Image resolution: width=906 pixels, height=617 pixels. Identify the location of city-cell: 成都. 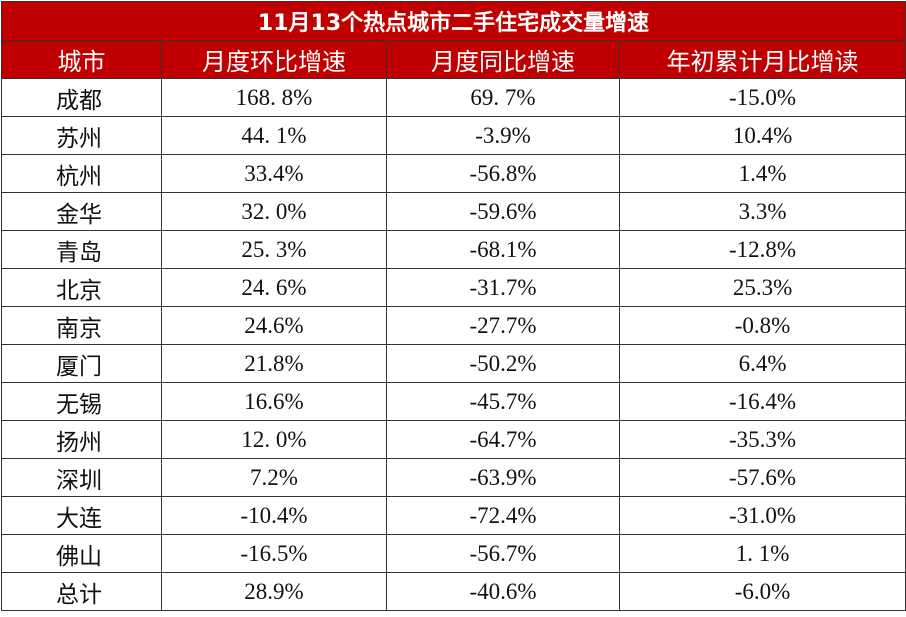
(81, 97).